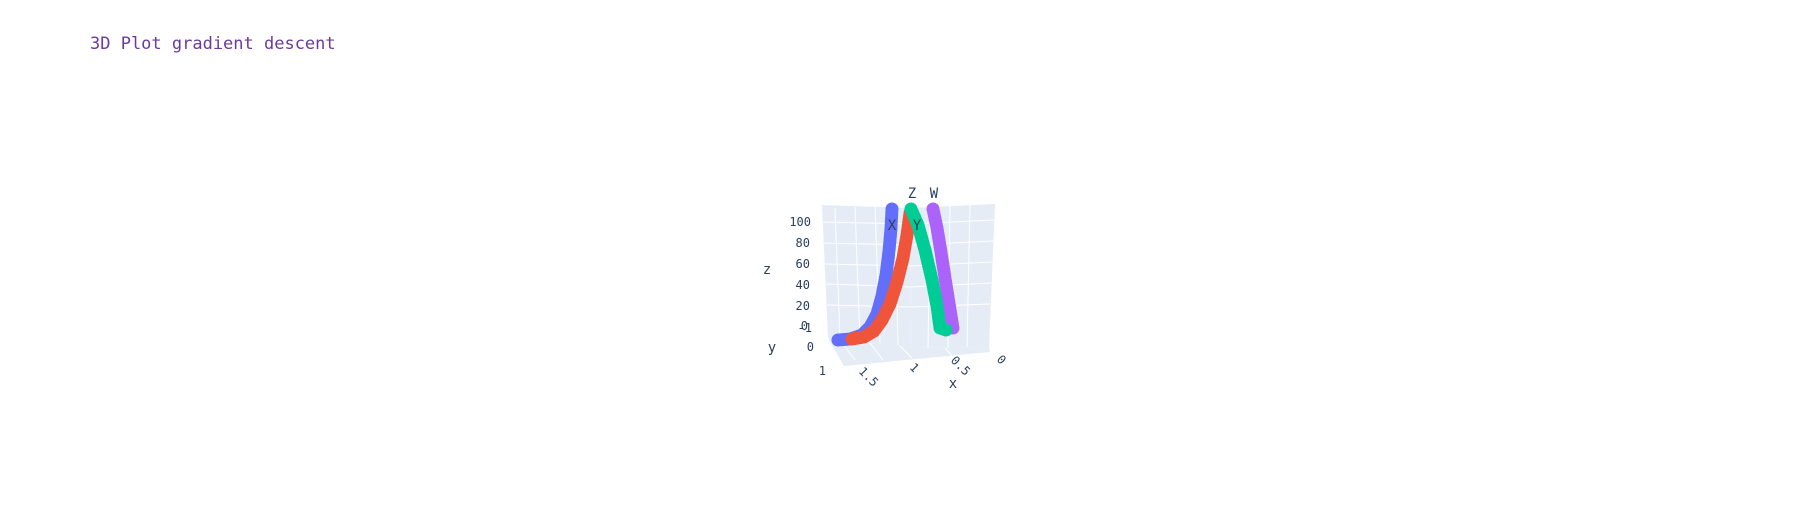 Image resolution: width=1798 pixels, height=525 pixels. I want to click on y-tick-label: 0, so click(810, 347).